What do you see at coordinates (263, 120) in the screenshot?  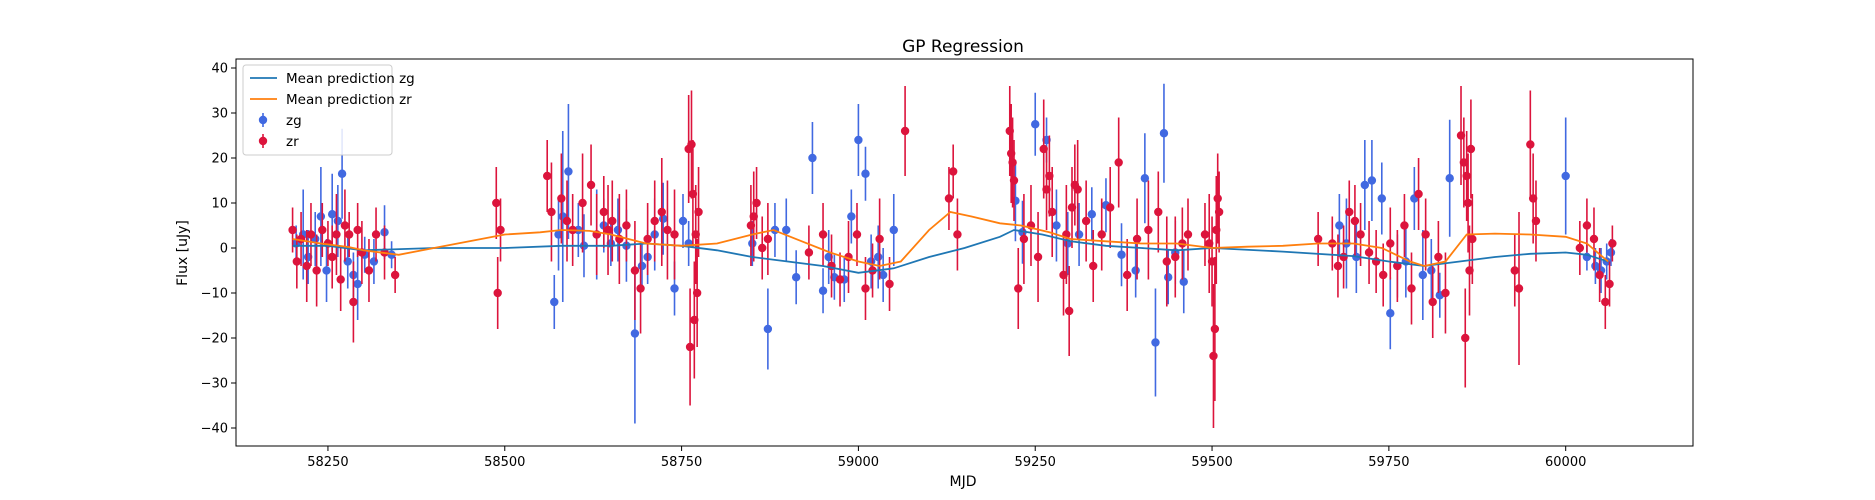 I see `legend-marker-swatch` at bounding box center [263, 120].